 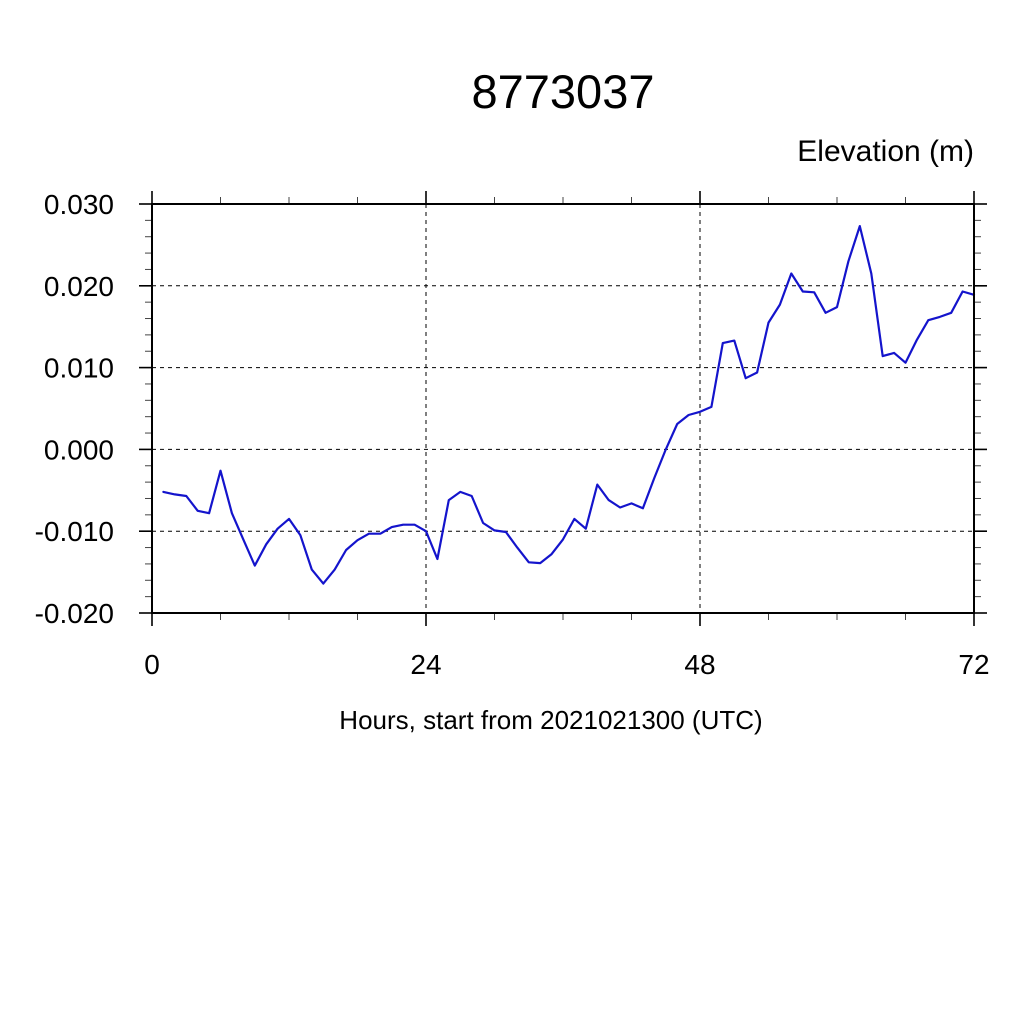 What do you see at coordinates (563, 91) in the screenshot?
I see `chart-title: 8773037` at bounding box center [563, 91].